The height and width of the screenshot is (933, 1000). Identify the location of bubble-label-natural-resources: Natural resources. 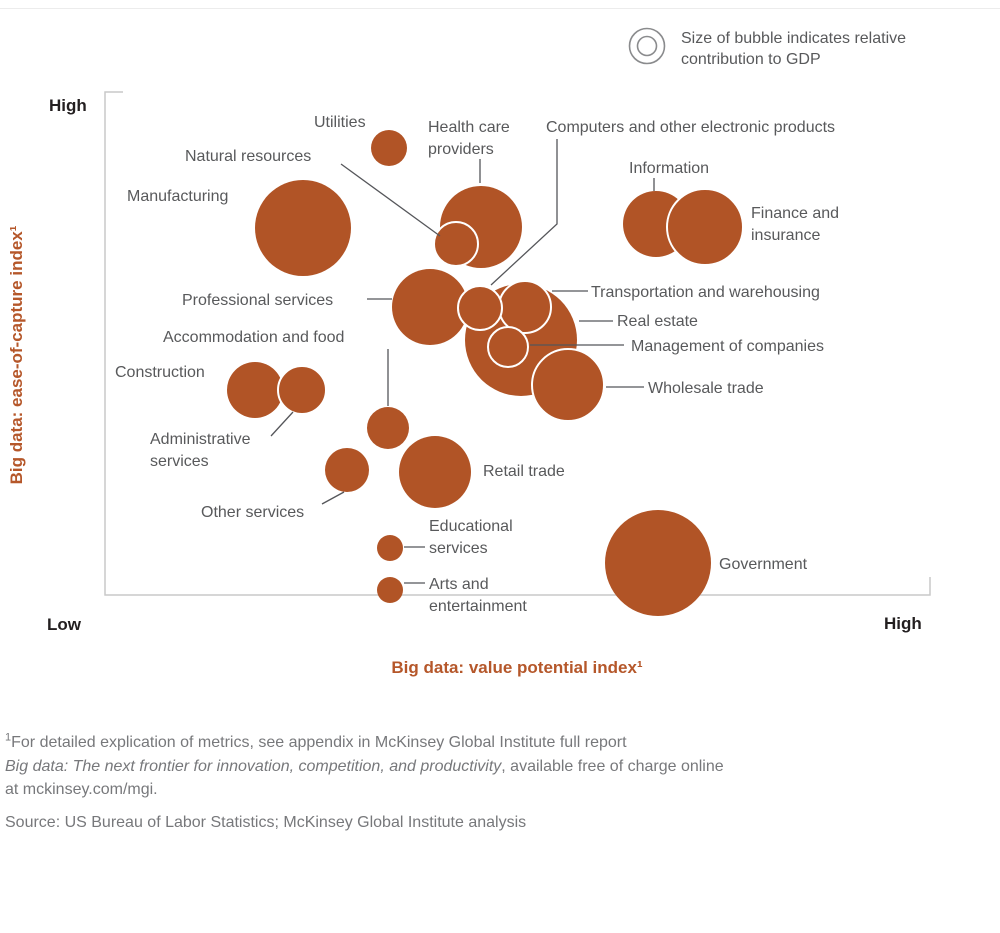
(248, 156).